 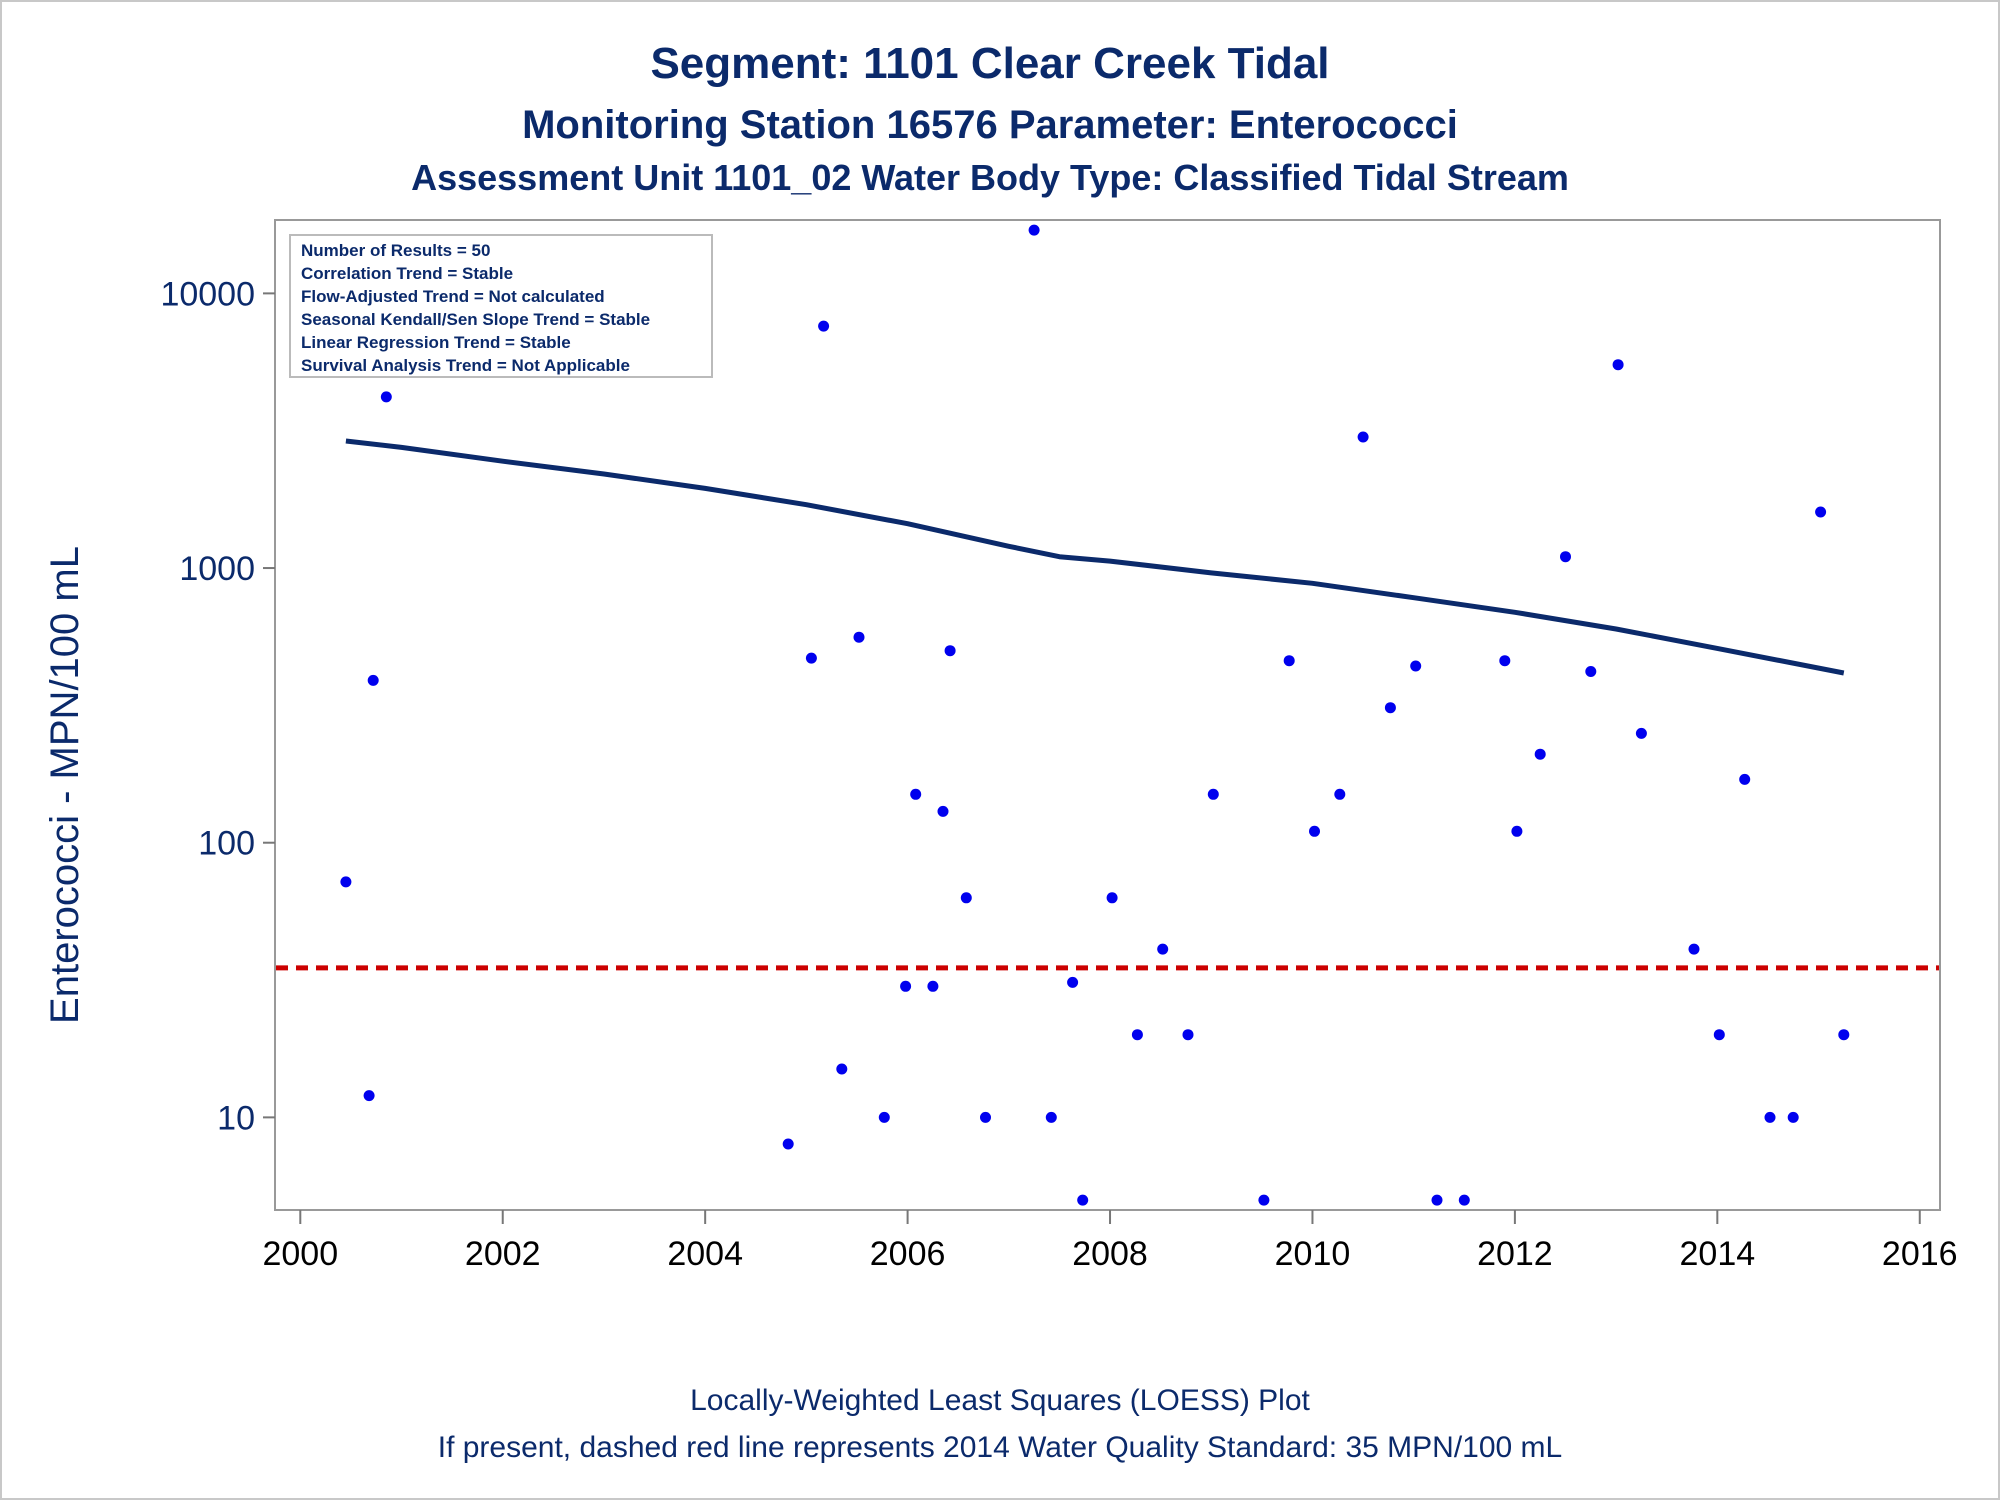 I want to click on loess-line-layer, so click(x=1095, y=557).